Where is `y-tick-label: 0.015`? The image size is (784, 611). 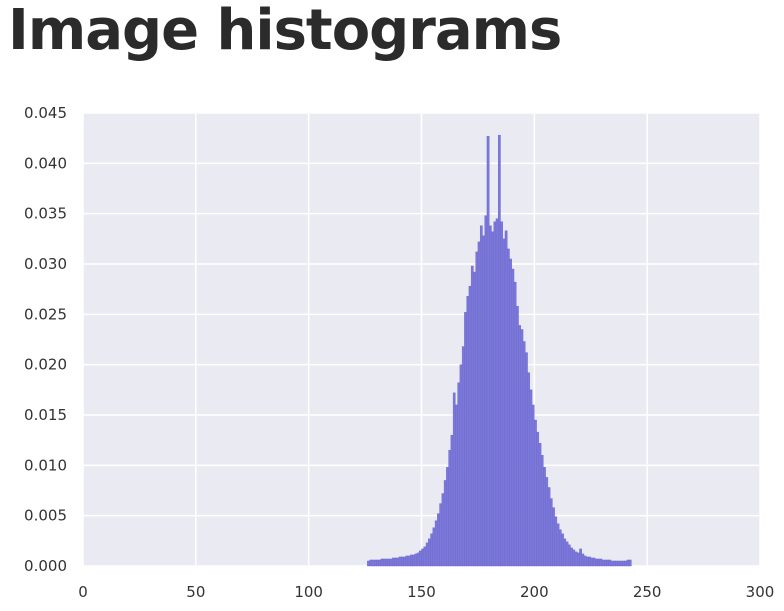 y-tick-label: 0.015 is located at coordinates (45, 415).